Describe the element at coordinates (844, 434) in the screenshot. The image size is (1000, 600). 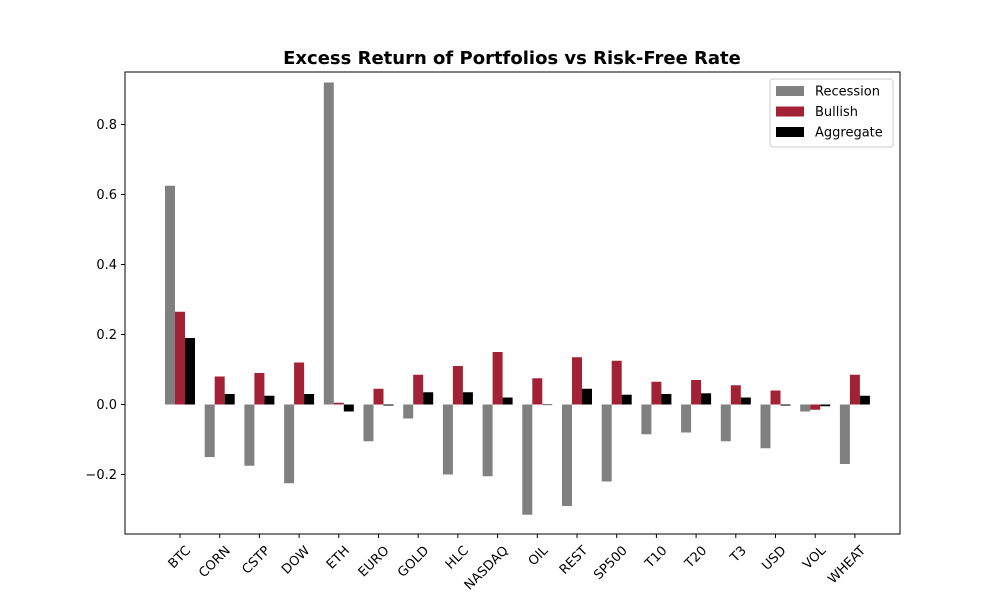
I see `bar-recession-wheat` at that location.